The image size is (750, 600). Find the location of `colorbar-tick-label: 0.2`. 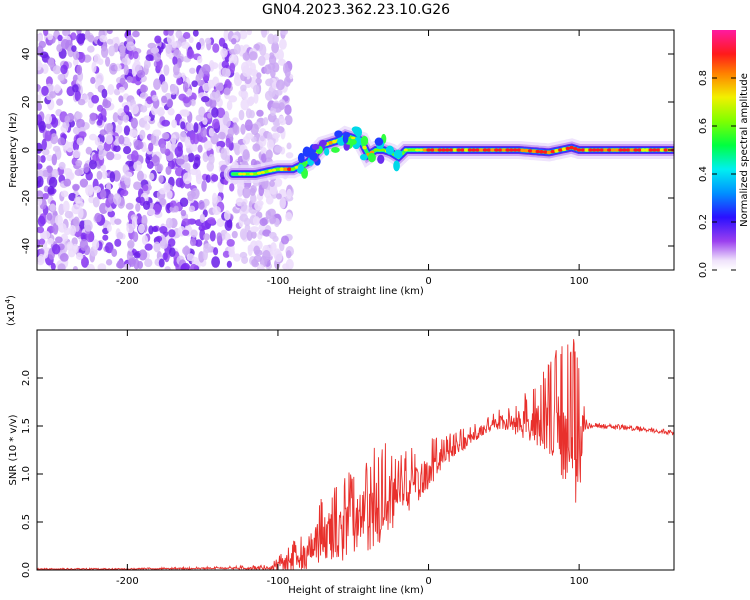

colorbar-tick-label: 0.2 is located at coordinates (703, 222).